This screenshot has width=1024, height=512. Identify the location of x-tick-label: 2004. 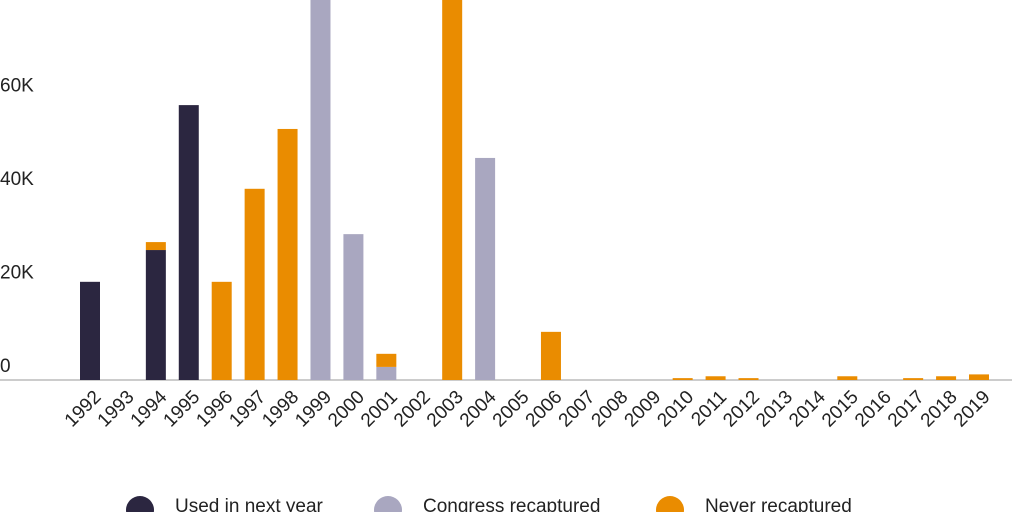
(478, 408).